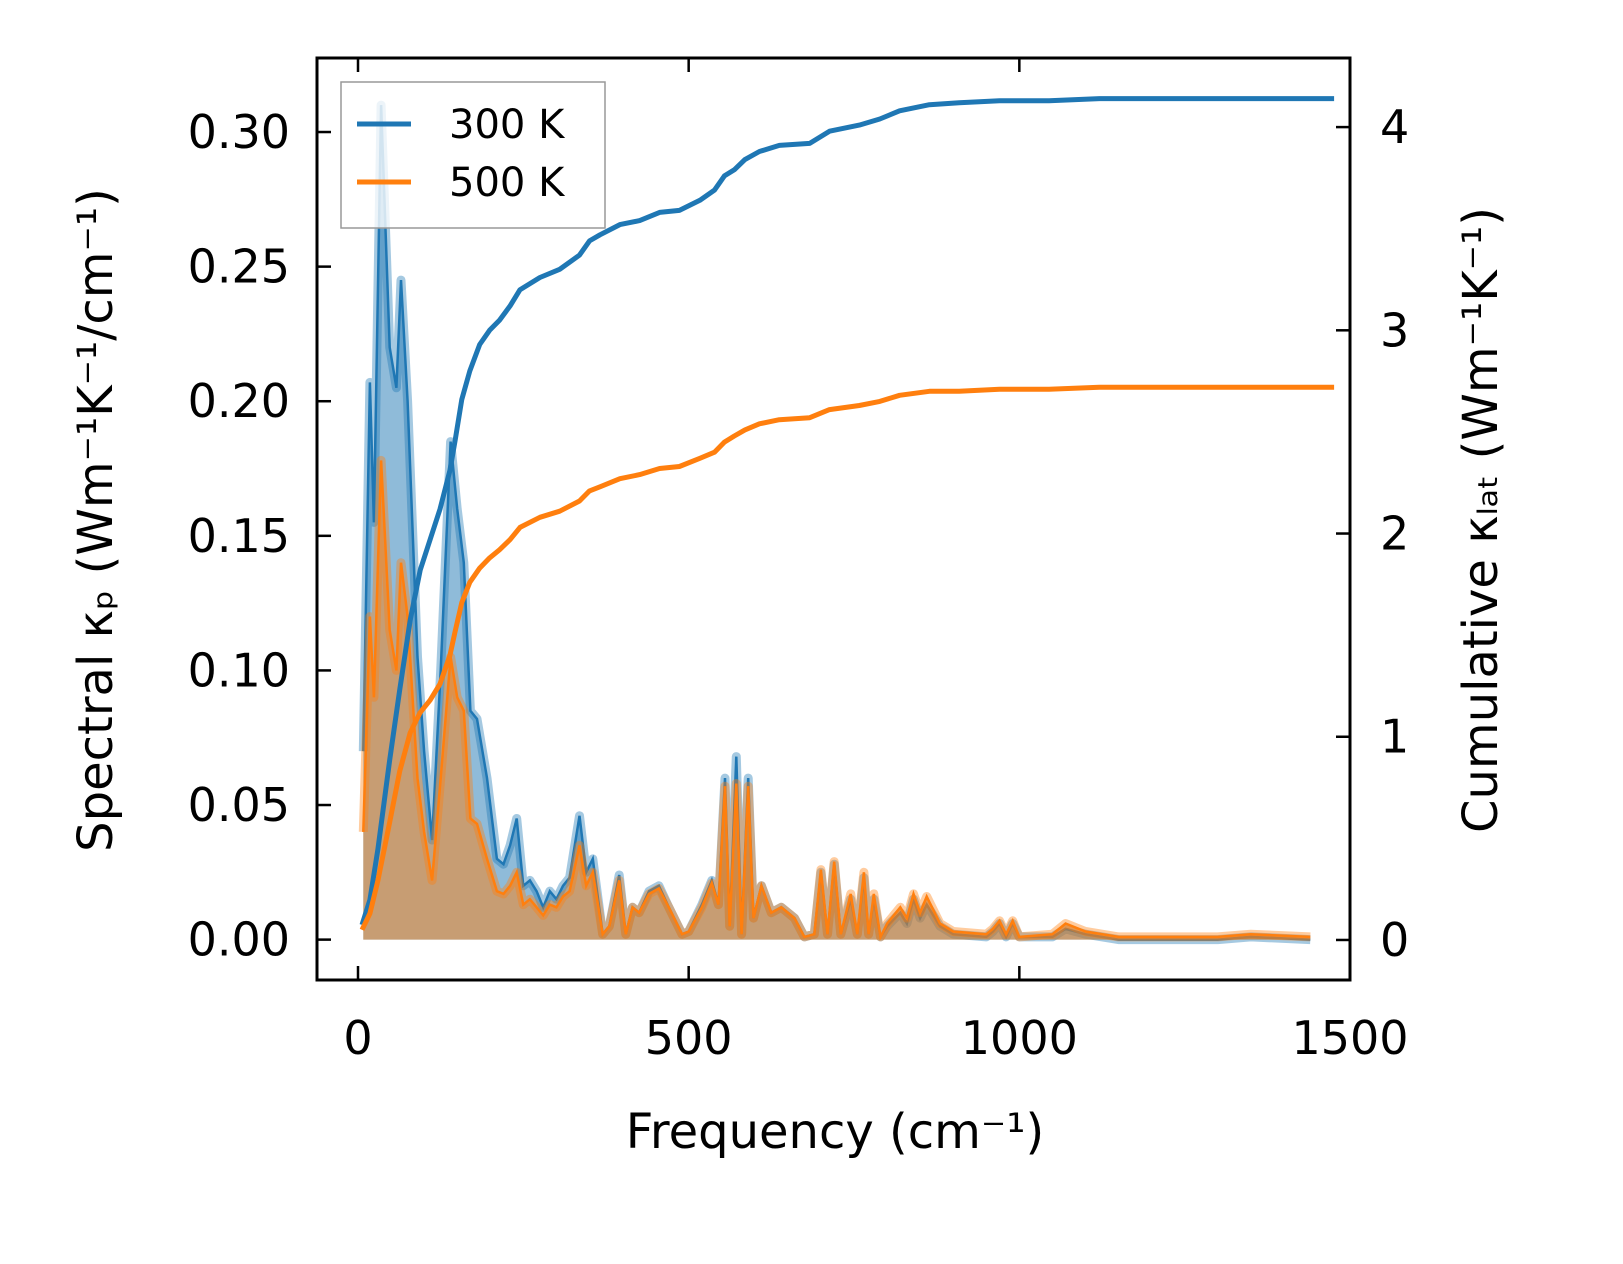  What do you see at coordinates (507, 125) in the screenshot?
I see `legend-label-300k: 300 K` at bounding box center [507, 125].